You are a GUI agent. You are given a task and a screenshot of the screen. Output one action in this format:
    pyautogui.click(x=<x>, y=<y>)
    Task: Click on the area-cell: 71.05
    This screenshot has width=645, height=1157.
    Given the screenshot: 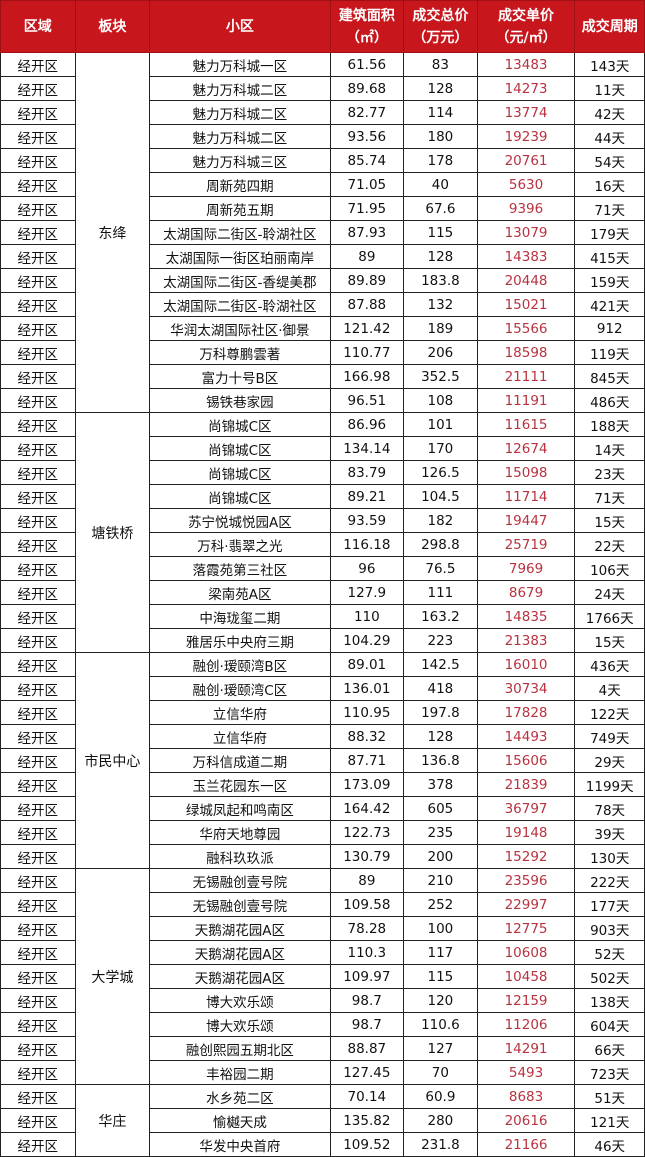 What is the action you would take?
    pyautogui.click(x=367, y=184)
    